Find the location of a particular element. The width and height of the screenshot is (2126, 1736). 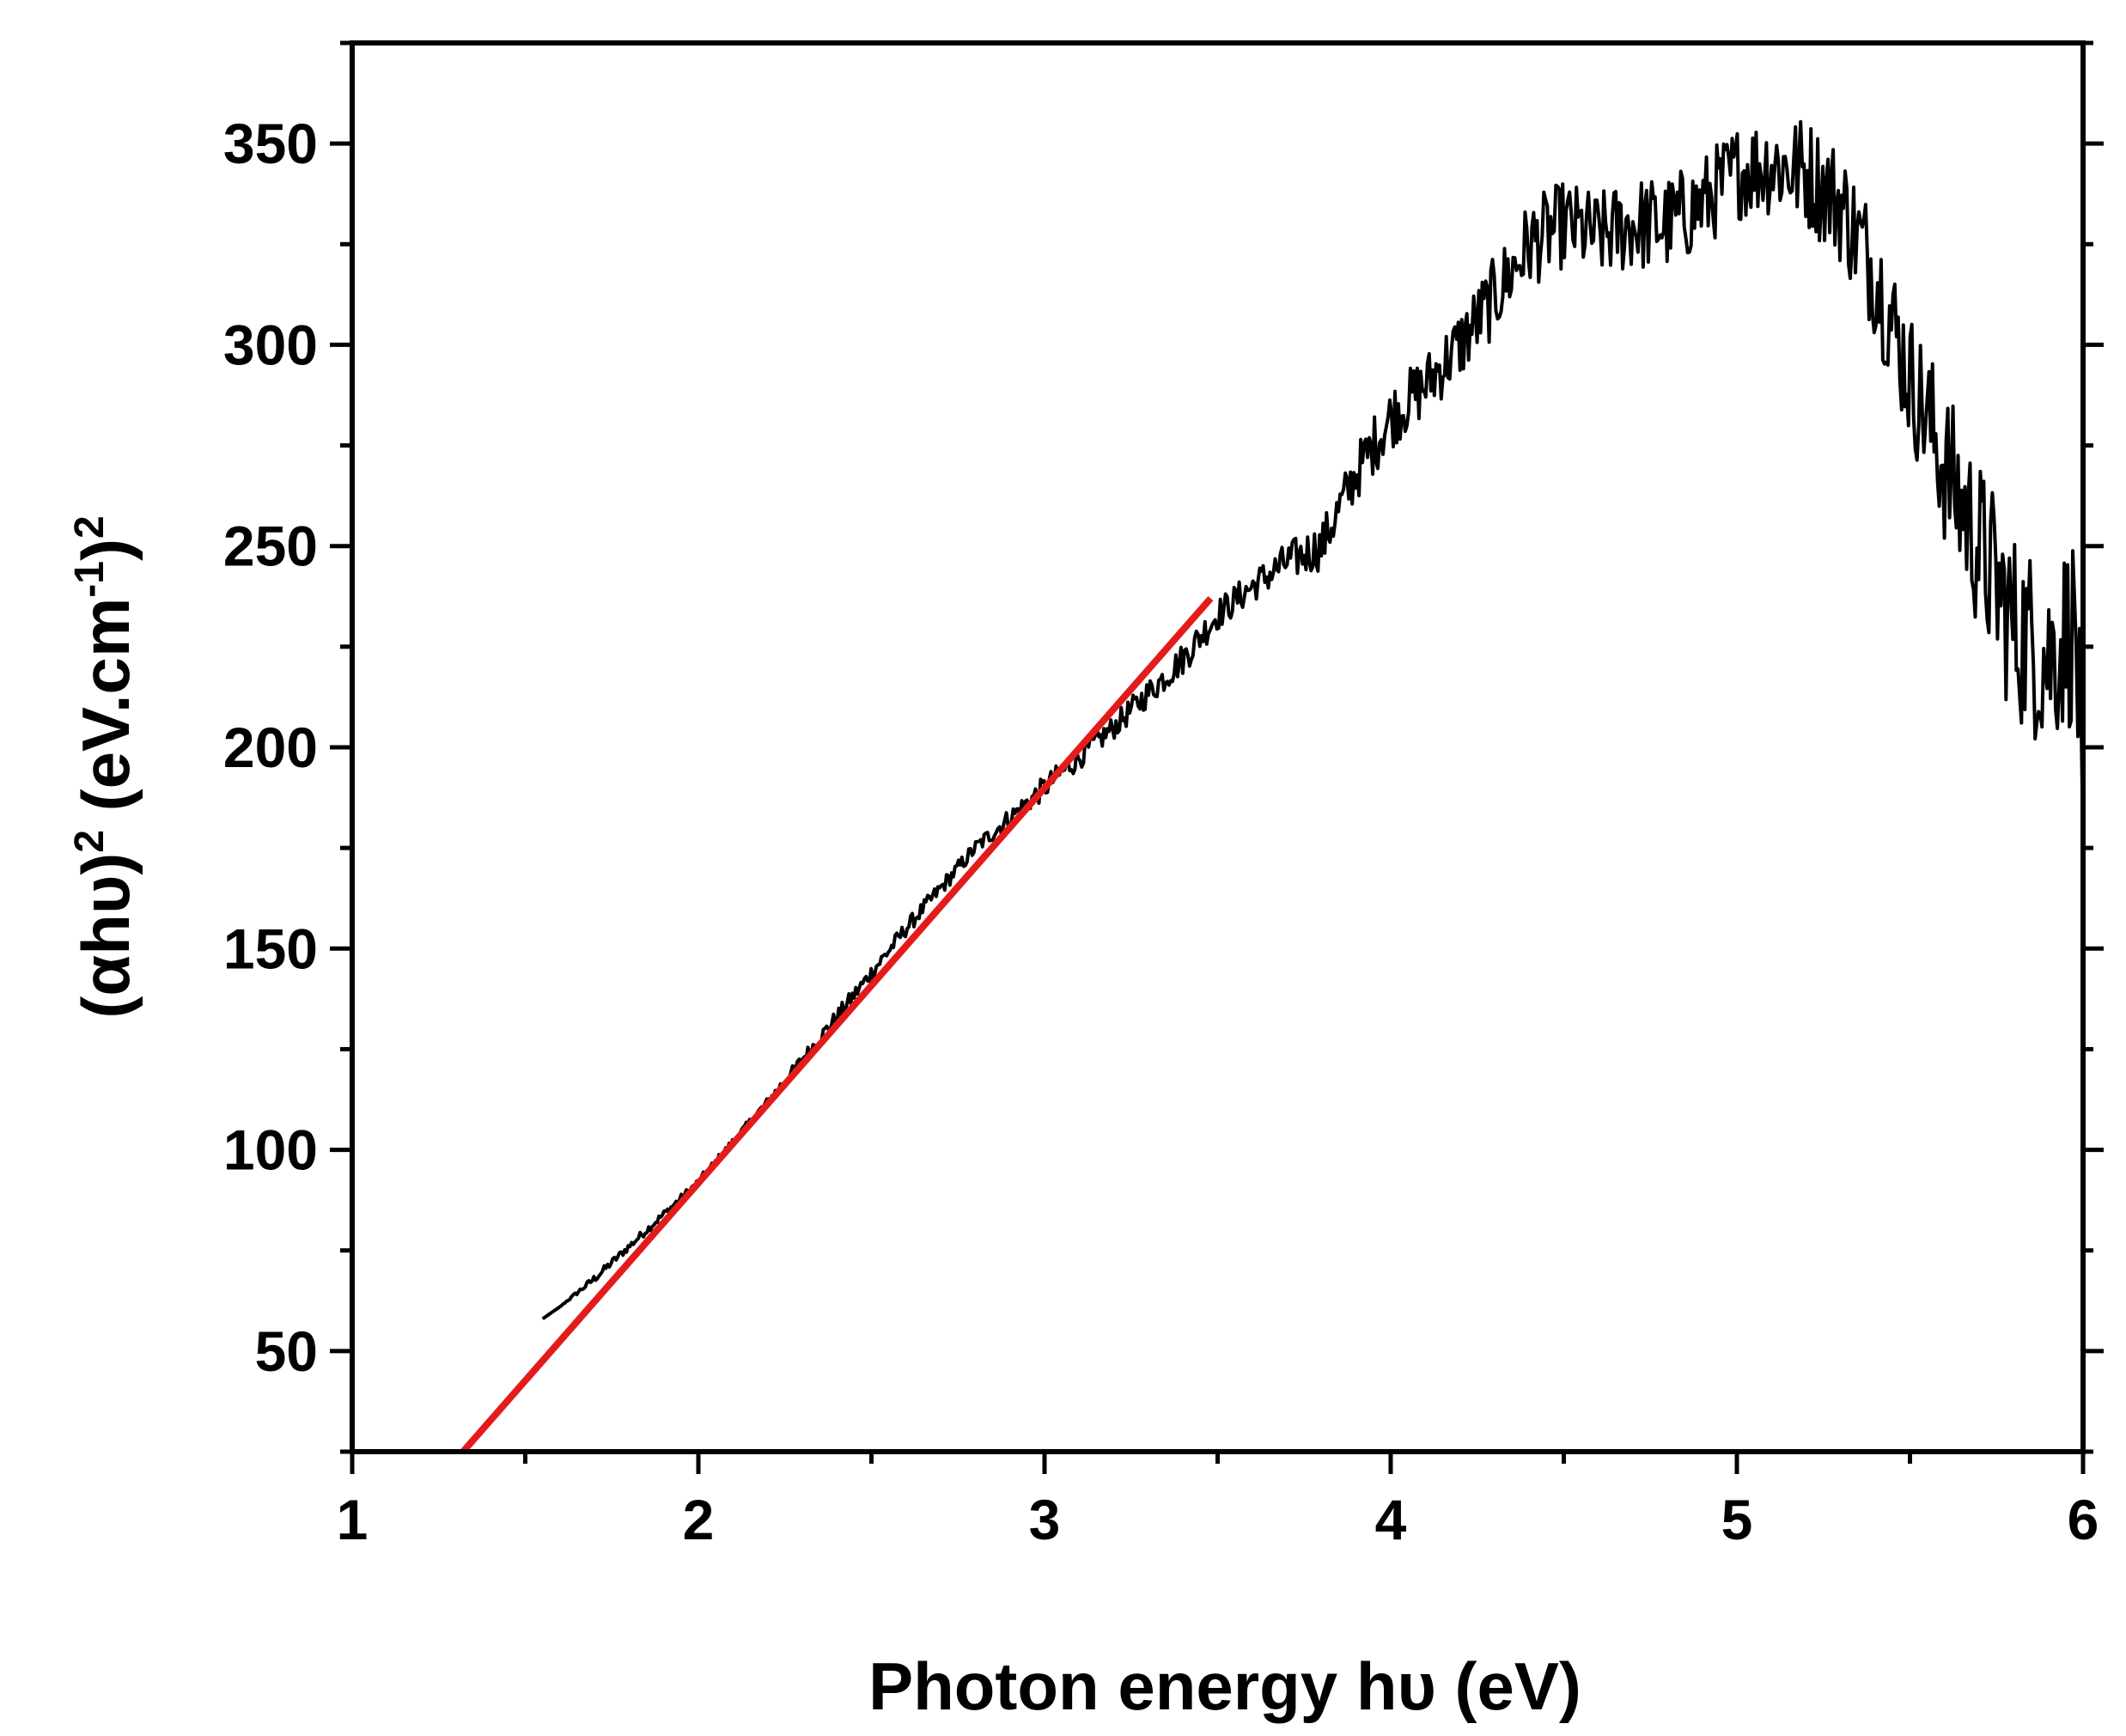

y-tick-label: 150 is located at coordinates (270, 949).